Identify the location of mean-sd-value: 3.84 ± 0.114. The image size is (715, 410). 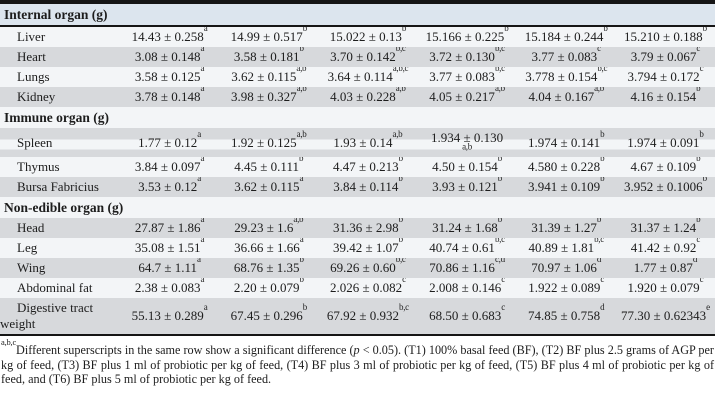
(366, 186).